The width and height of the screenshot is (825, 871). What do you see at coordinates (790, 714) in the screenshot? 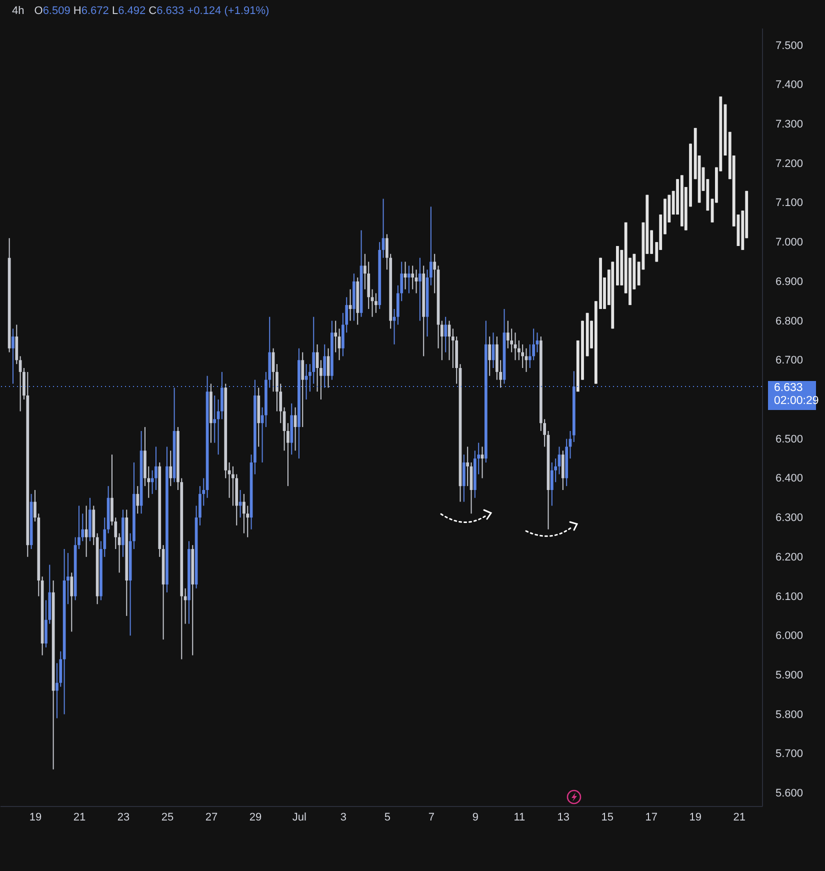
I see `y-tick-label: 5.800` at bounding box center [790, 714].